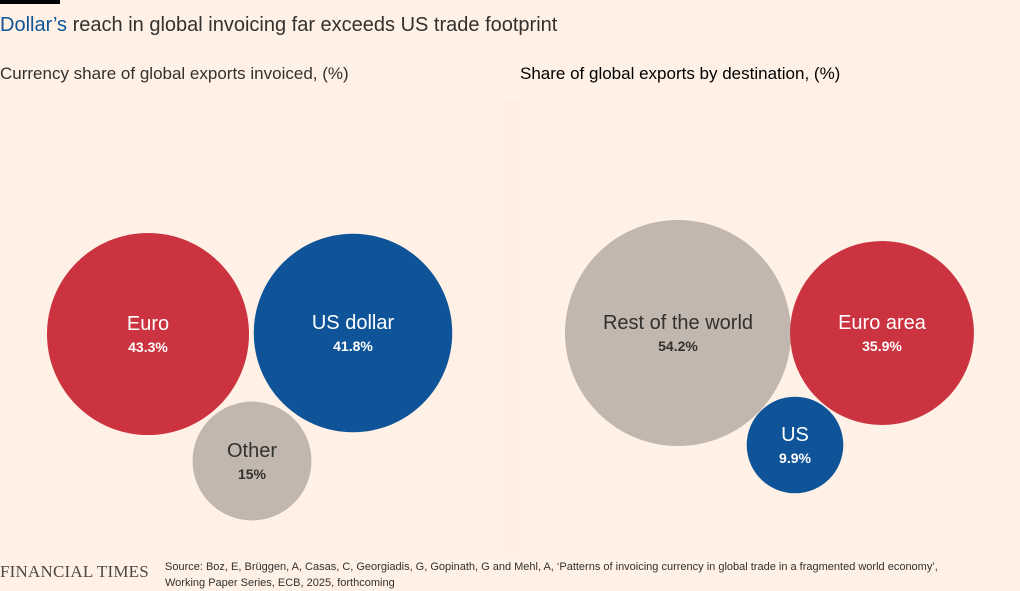  I want to click on bubble-circle-euro, so click(148, 334).